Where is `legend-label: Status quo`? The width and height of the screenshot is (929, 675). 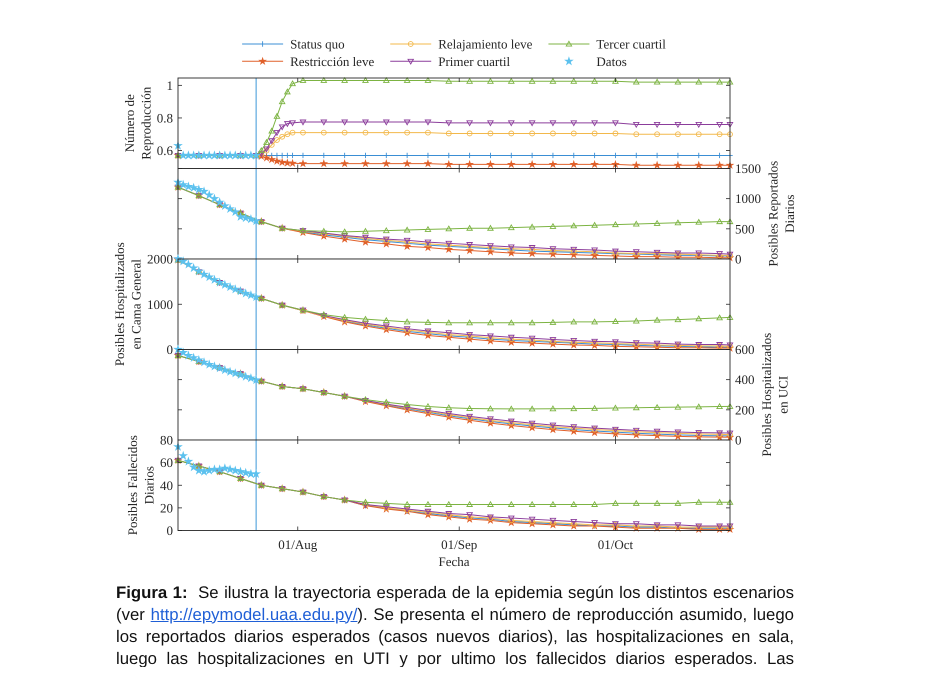
legend-label: Status quo is located at coordinates (317, 44).